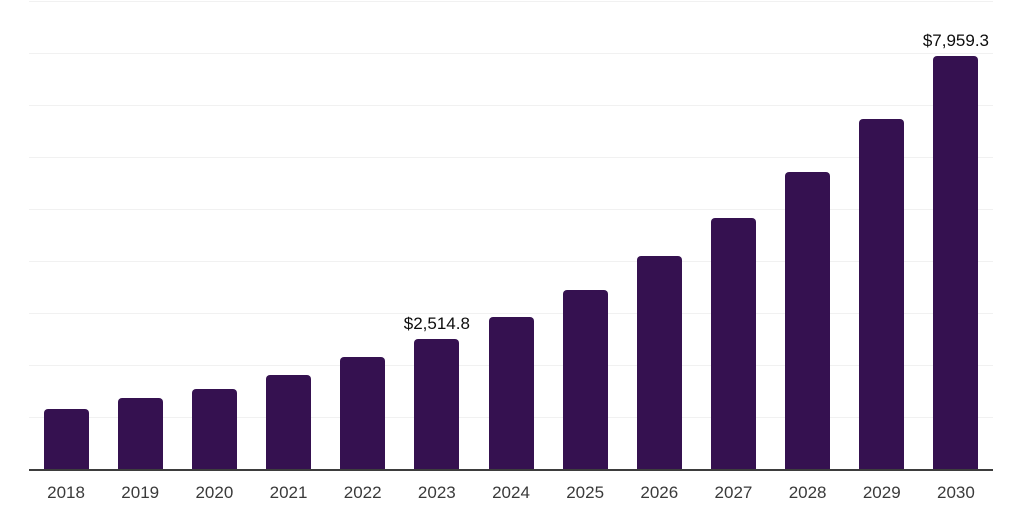  Describe the element at coordinates (956, 41) in the screenshot. I see `bar-value-label-2030: $7,959.3` at that location.